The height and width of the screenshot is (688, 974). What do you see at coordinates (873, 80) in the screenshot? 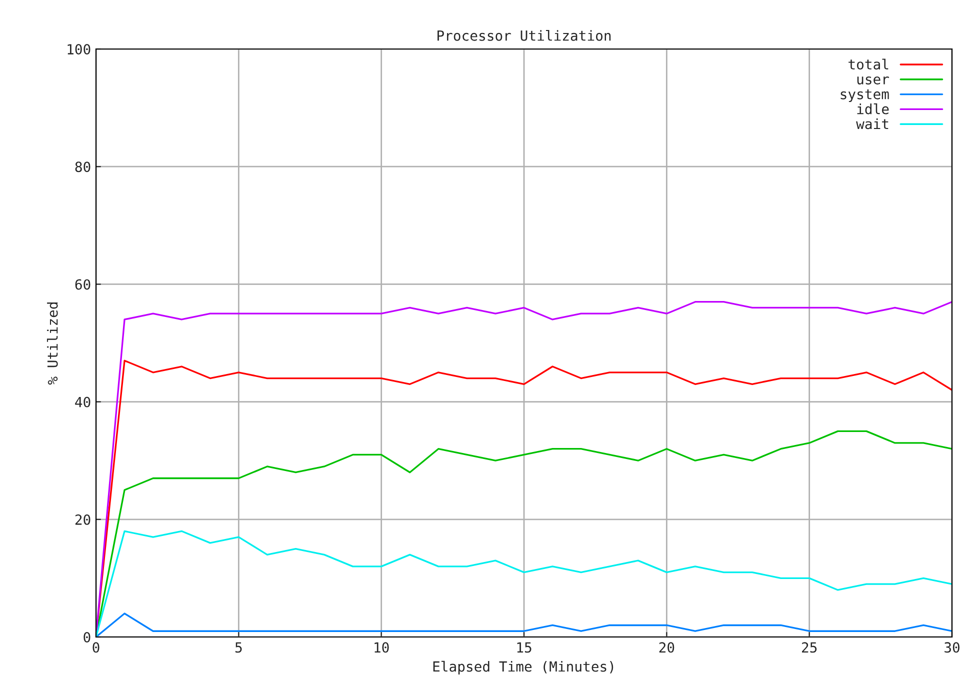
I see `legend-label: user` at bounding box center [873, 80].